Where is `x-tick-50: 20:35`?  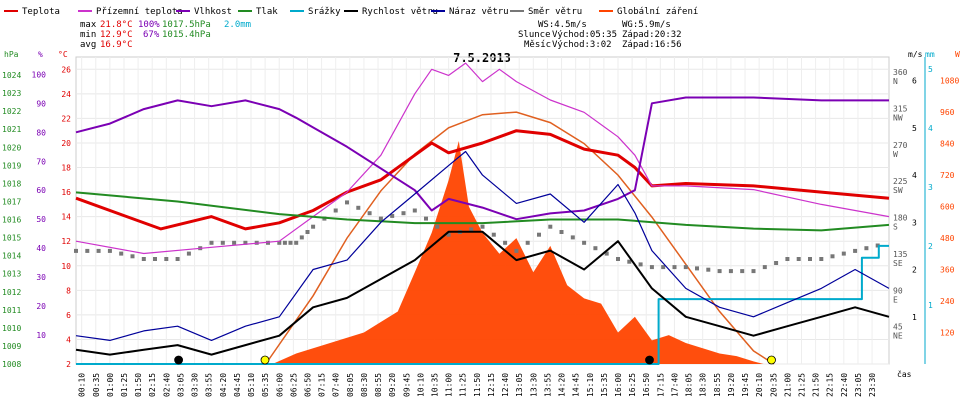
x-tick-50: 20:35 is located at coordinates (773, 385).